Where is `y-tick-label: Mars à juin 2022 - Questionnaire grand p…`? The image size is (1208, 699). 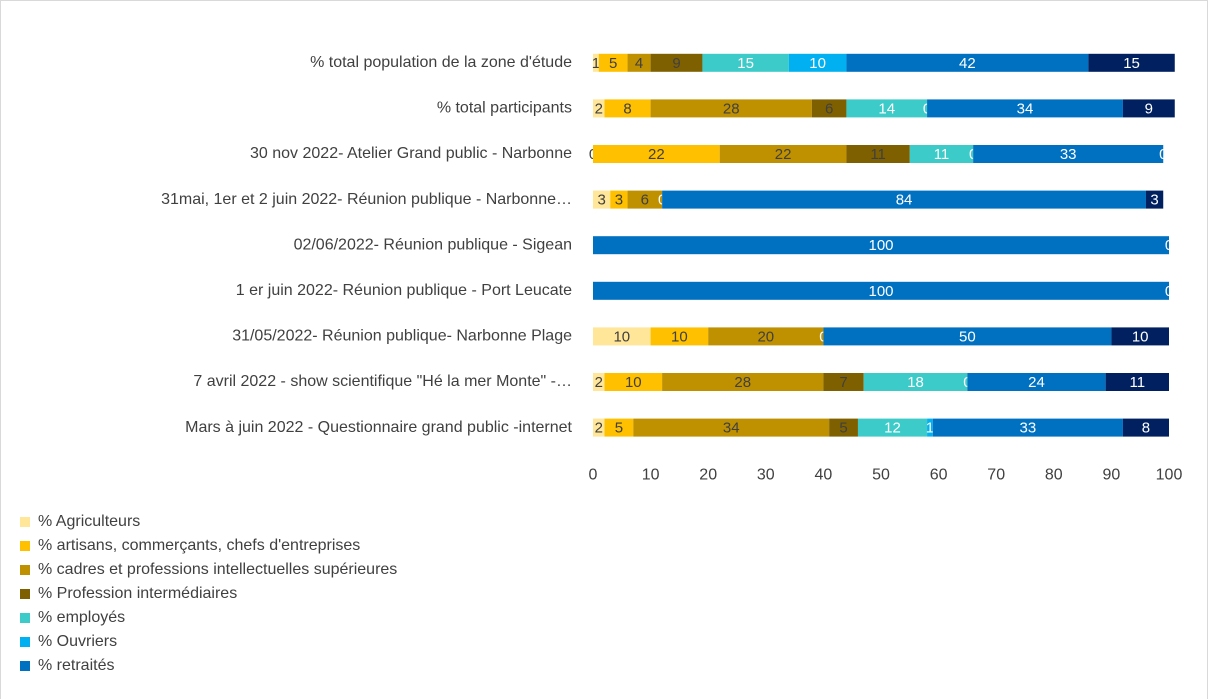 y-tick-label: Mars à juin 2022 - Questionnaire grand p… is located at coordinates (378, 427).